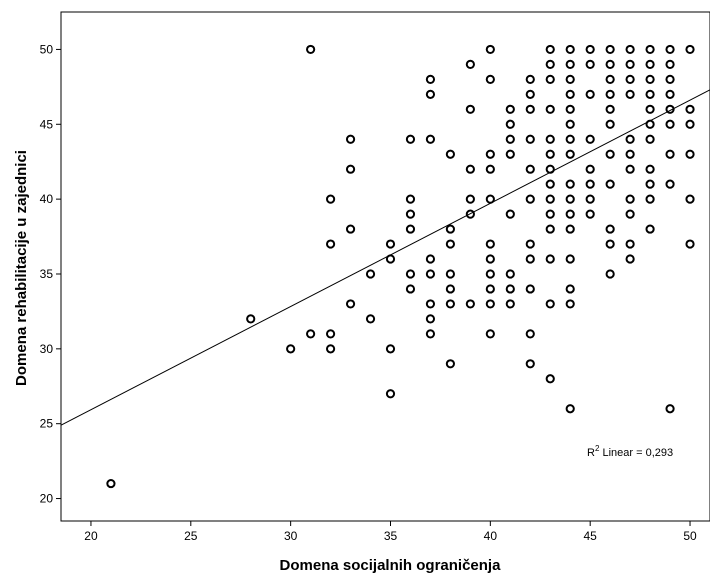  What do you see at coordinates (50, 274) in the screenshot?
I see `y-axis: 20 25 30 35 40 45 50` at bounding box center [50, 274].